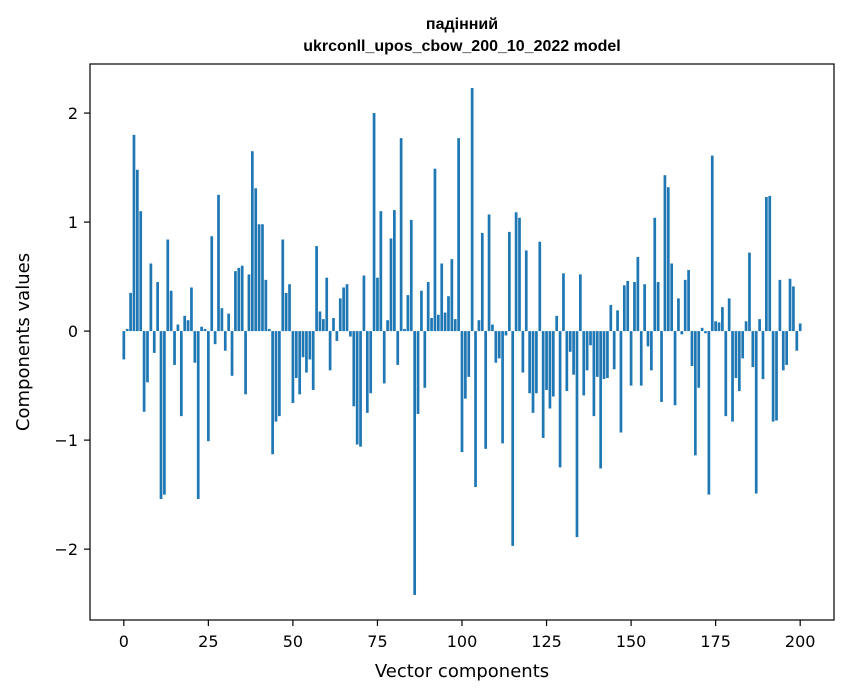 Image resolution: width=847 pixels, height=696 pixels. What do you see at coordinates (377, 641) in the screenshot?
I see `x-tick-label: 75` at bounding box center [377, 641].